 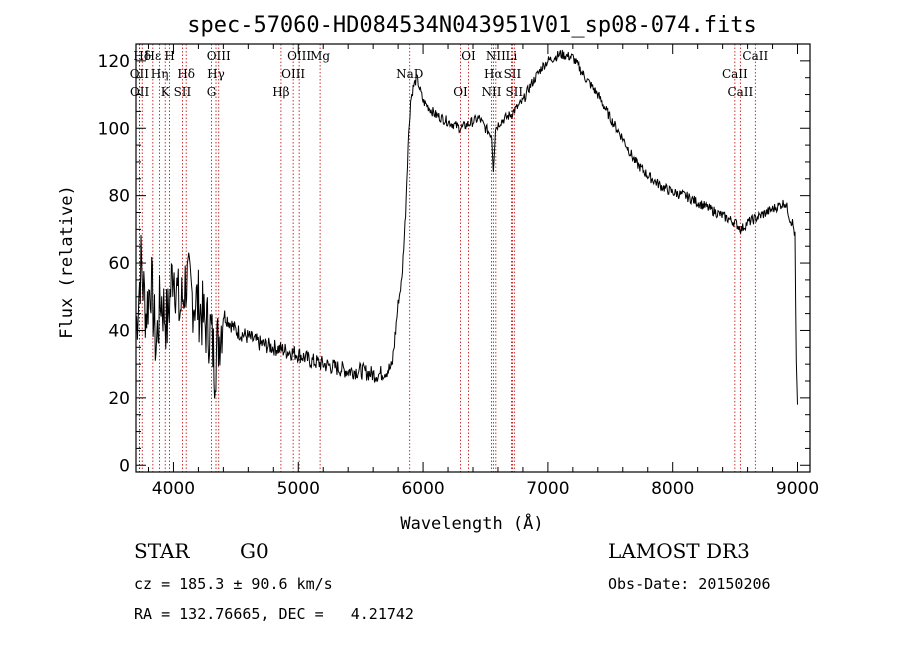 What do you see at coordinates (173, 489) in the screenshot?
I see `x-tick-label: 4000` at bounding box center [173, 489].